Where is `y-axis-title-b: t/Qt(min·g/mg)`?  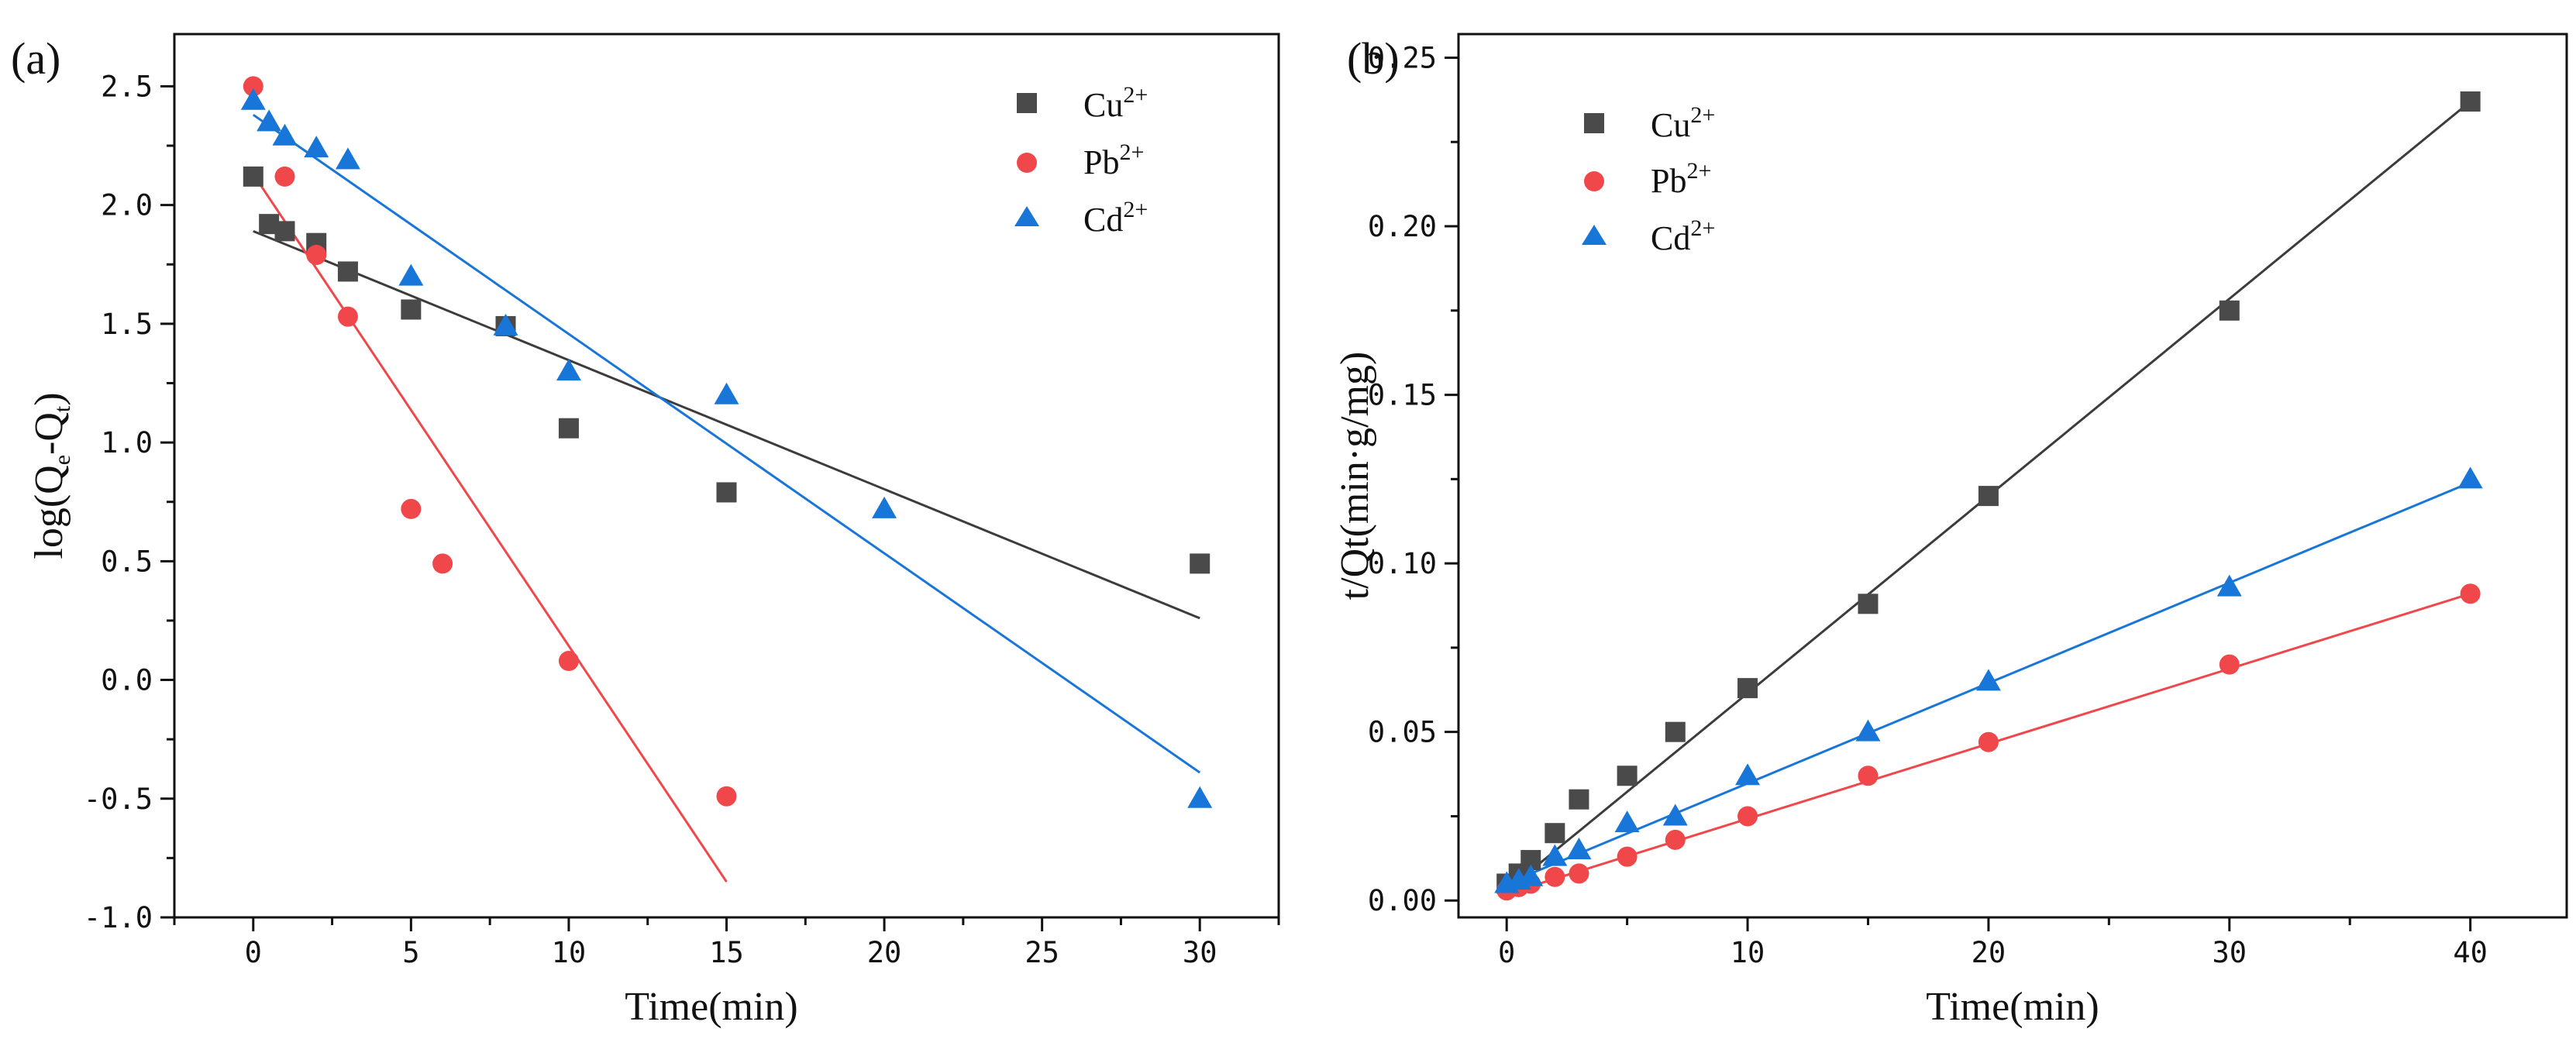
y-axis-title-b: t/Qt(min·g/mg) is located at coordinates (1355, 476).